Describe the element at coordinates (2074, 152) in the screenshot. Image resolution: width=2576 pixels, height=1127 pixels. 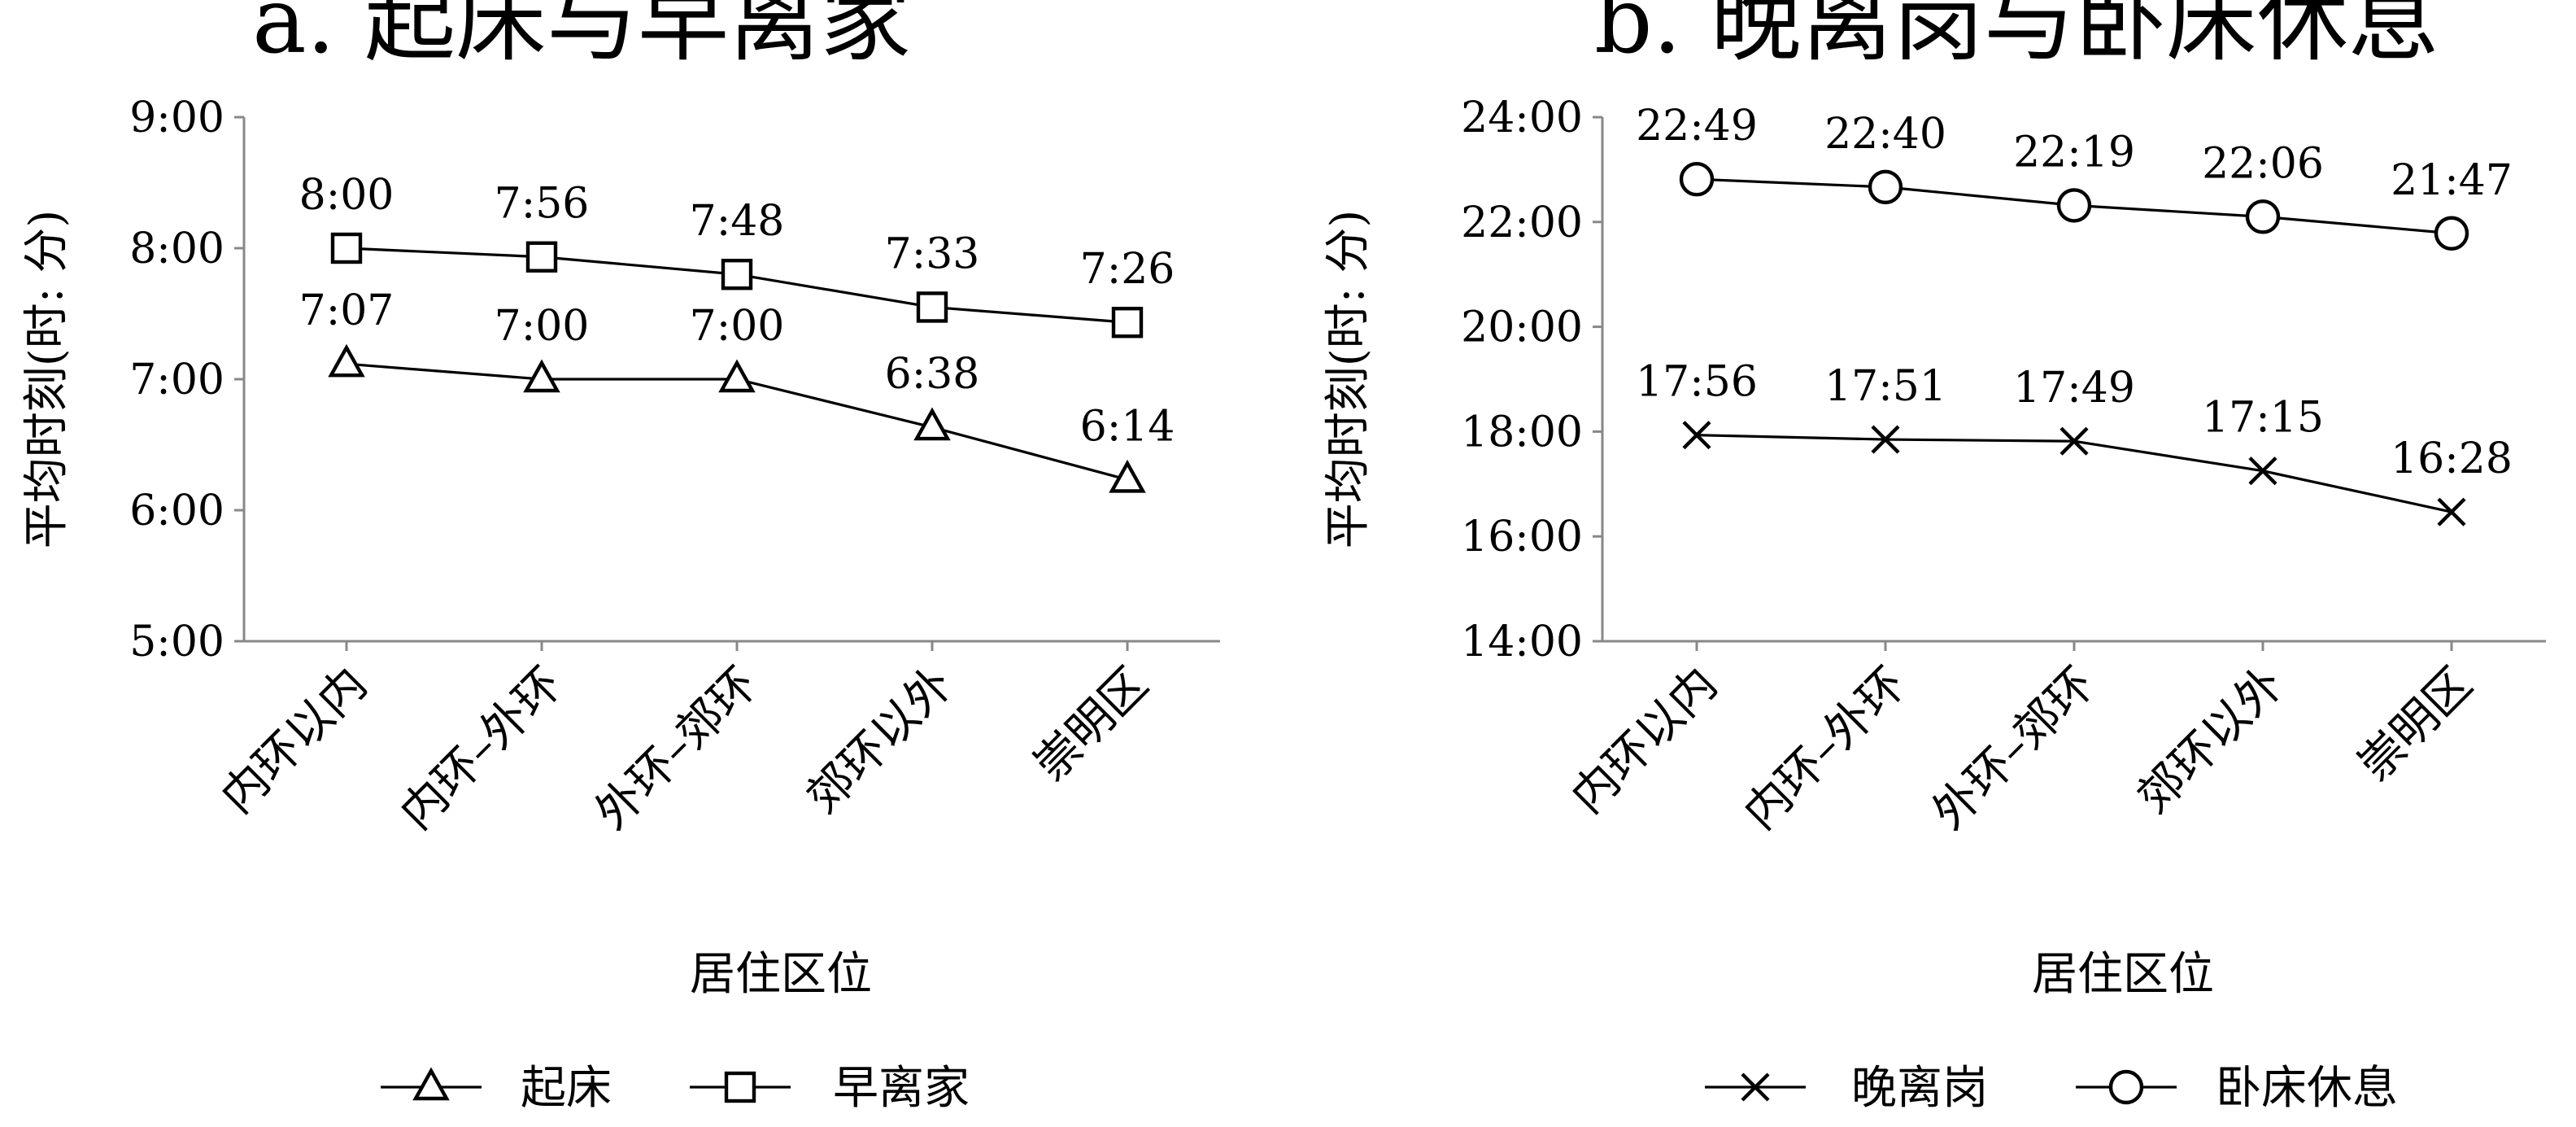
I see `data-label: 22:19` at that location.